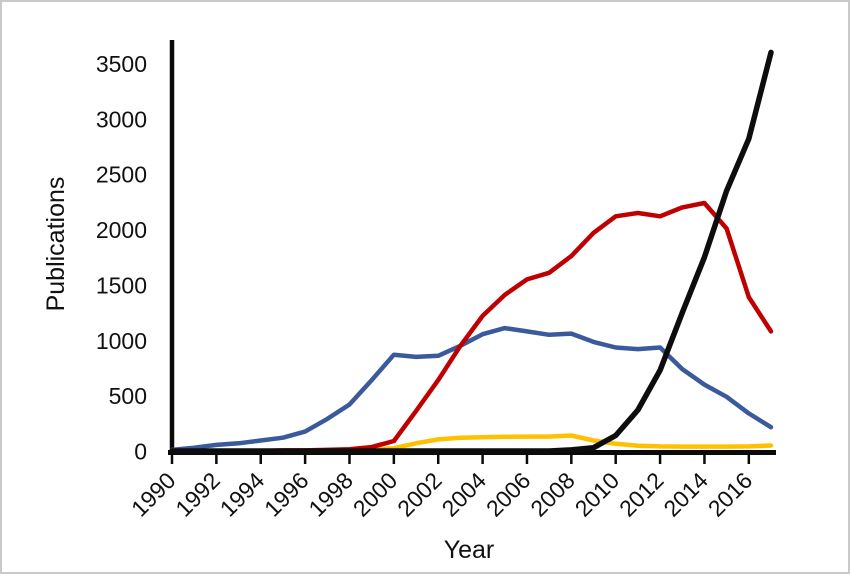 This screenshot has height=574, width=850. What do you see at coordinates (121, 230) in the screenshot?
I see `y-tick-label: 2000` at bounding box center [121, 230].